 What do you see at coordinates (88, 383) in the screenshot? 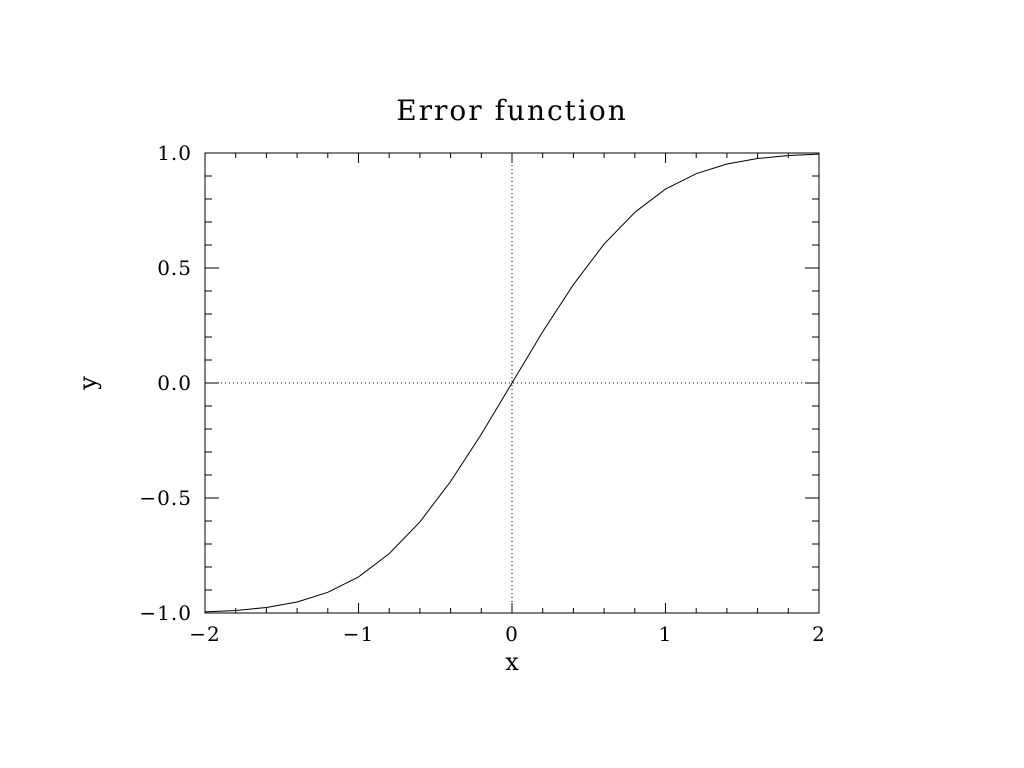
I see `y-axis-label: y` at bounding box center [88, 383].